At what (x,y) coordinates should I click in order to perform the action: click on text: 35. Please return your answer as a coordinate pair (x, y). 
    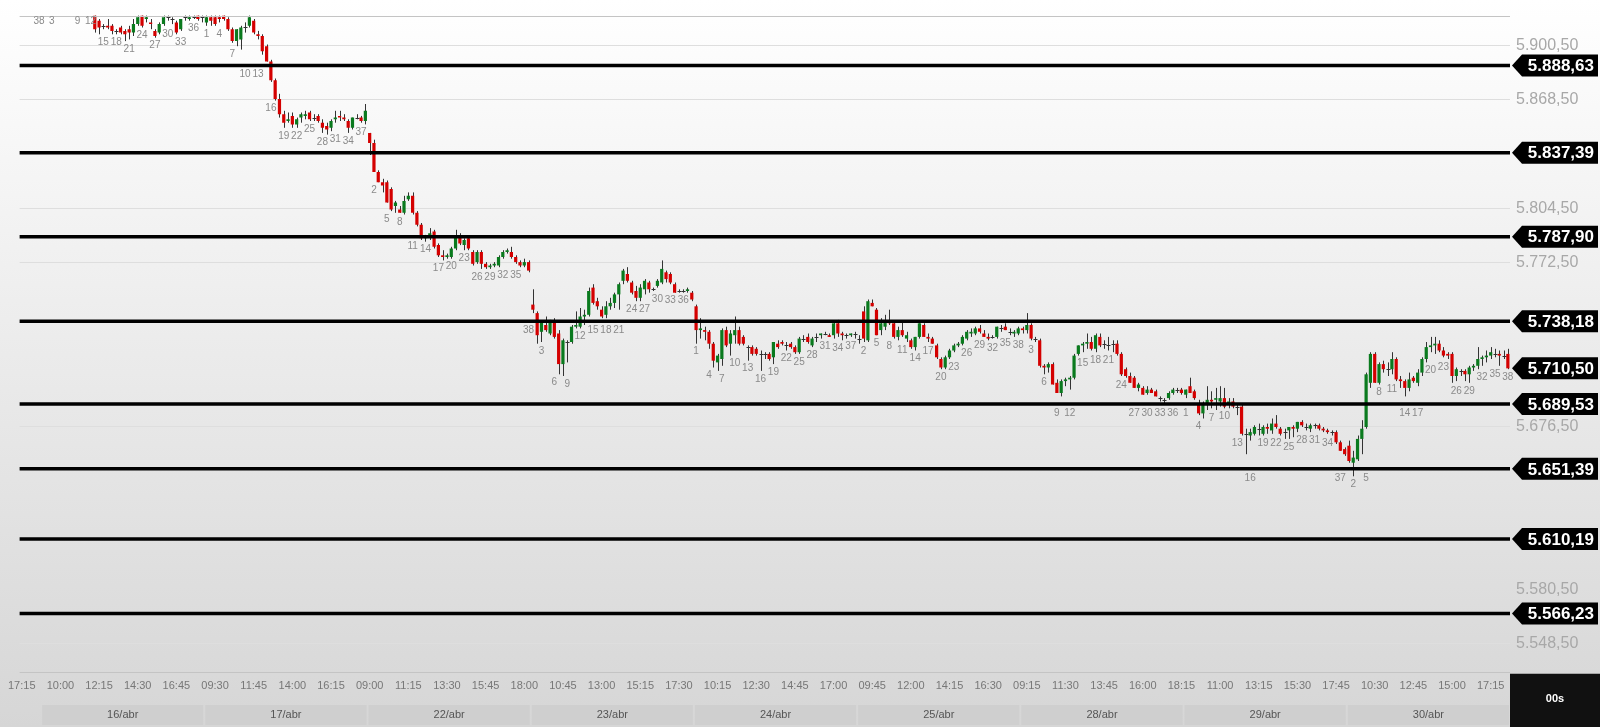
    Looking at the image, I should click on (1005, 342).